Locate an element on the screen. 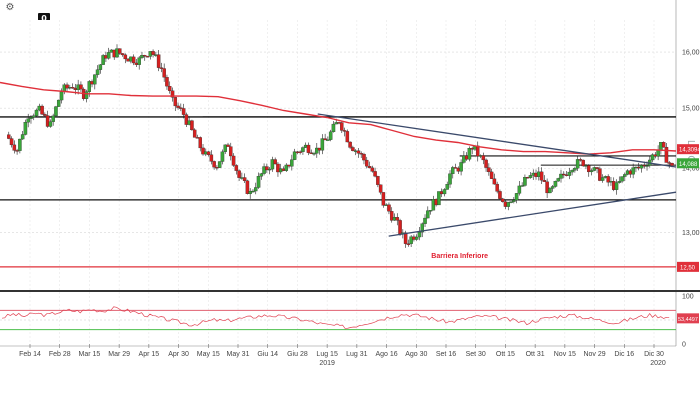  x-tick-label: Mar 15 is located at coordinates (90, 354).